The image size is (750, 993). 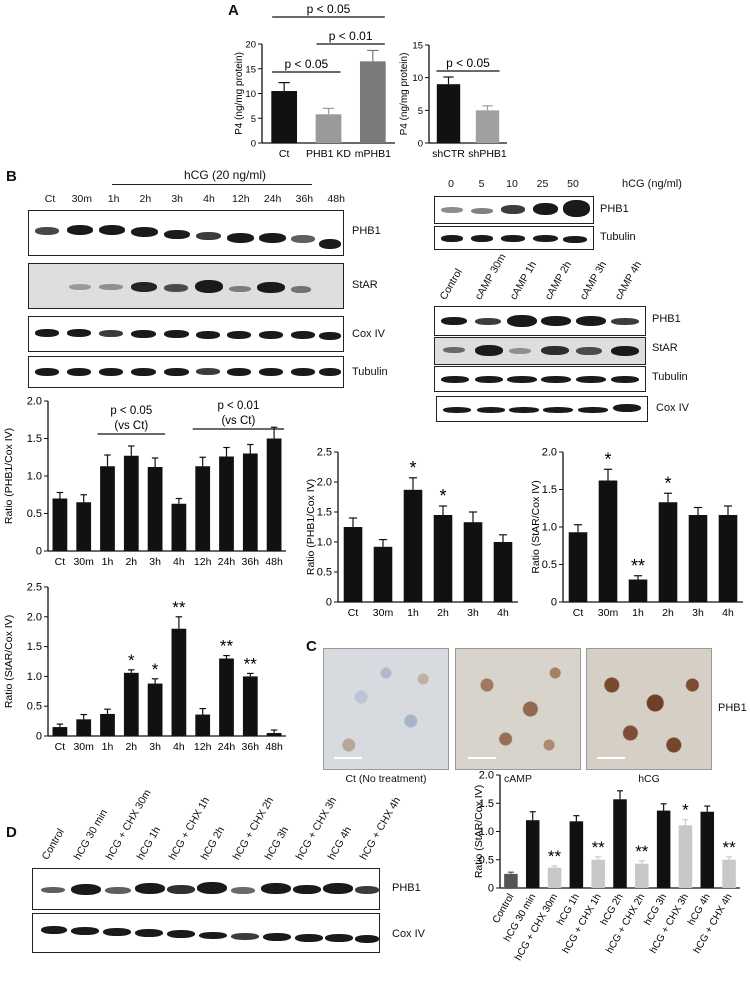 I want to click on micrograph-caption-hcg: hCG, so click(x=649, y=779).